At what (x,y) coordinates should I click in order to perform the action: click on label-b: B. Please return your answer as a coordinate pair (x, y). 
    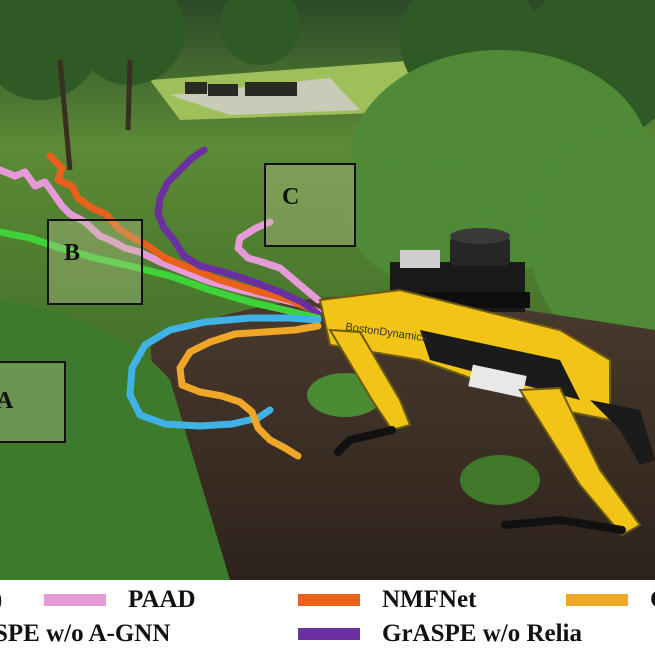
    Looking at the image, I should click on (72, 253).